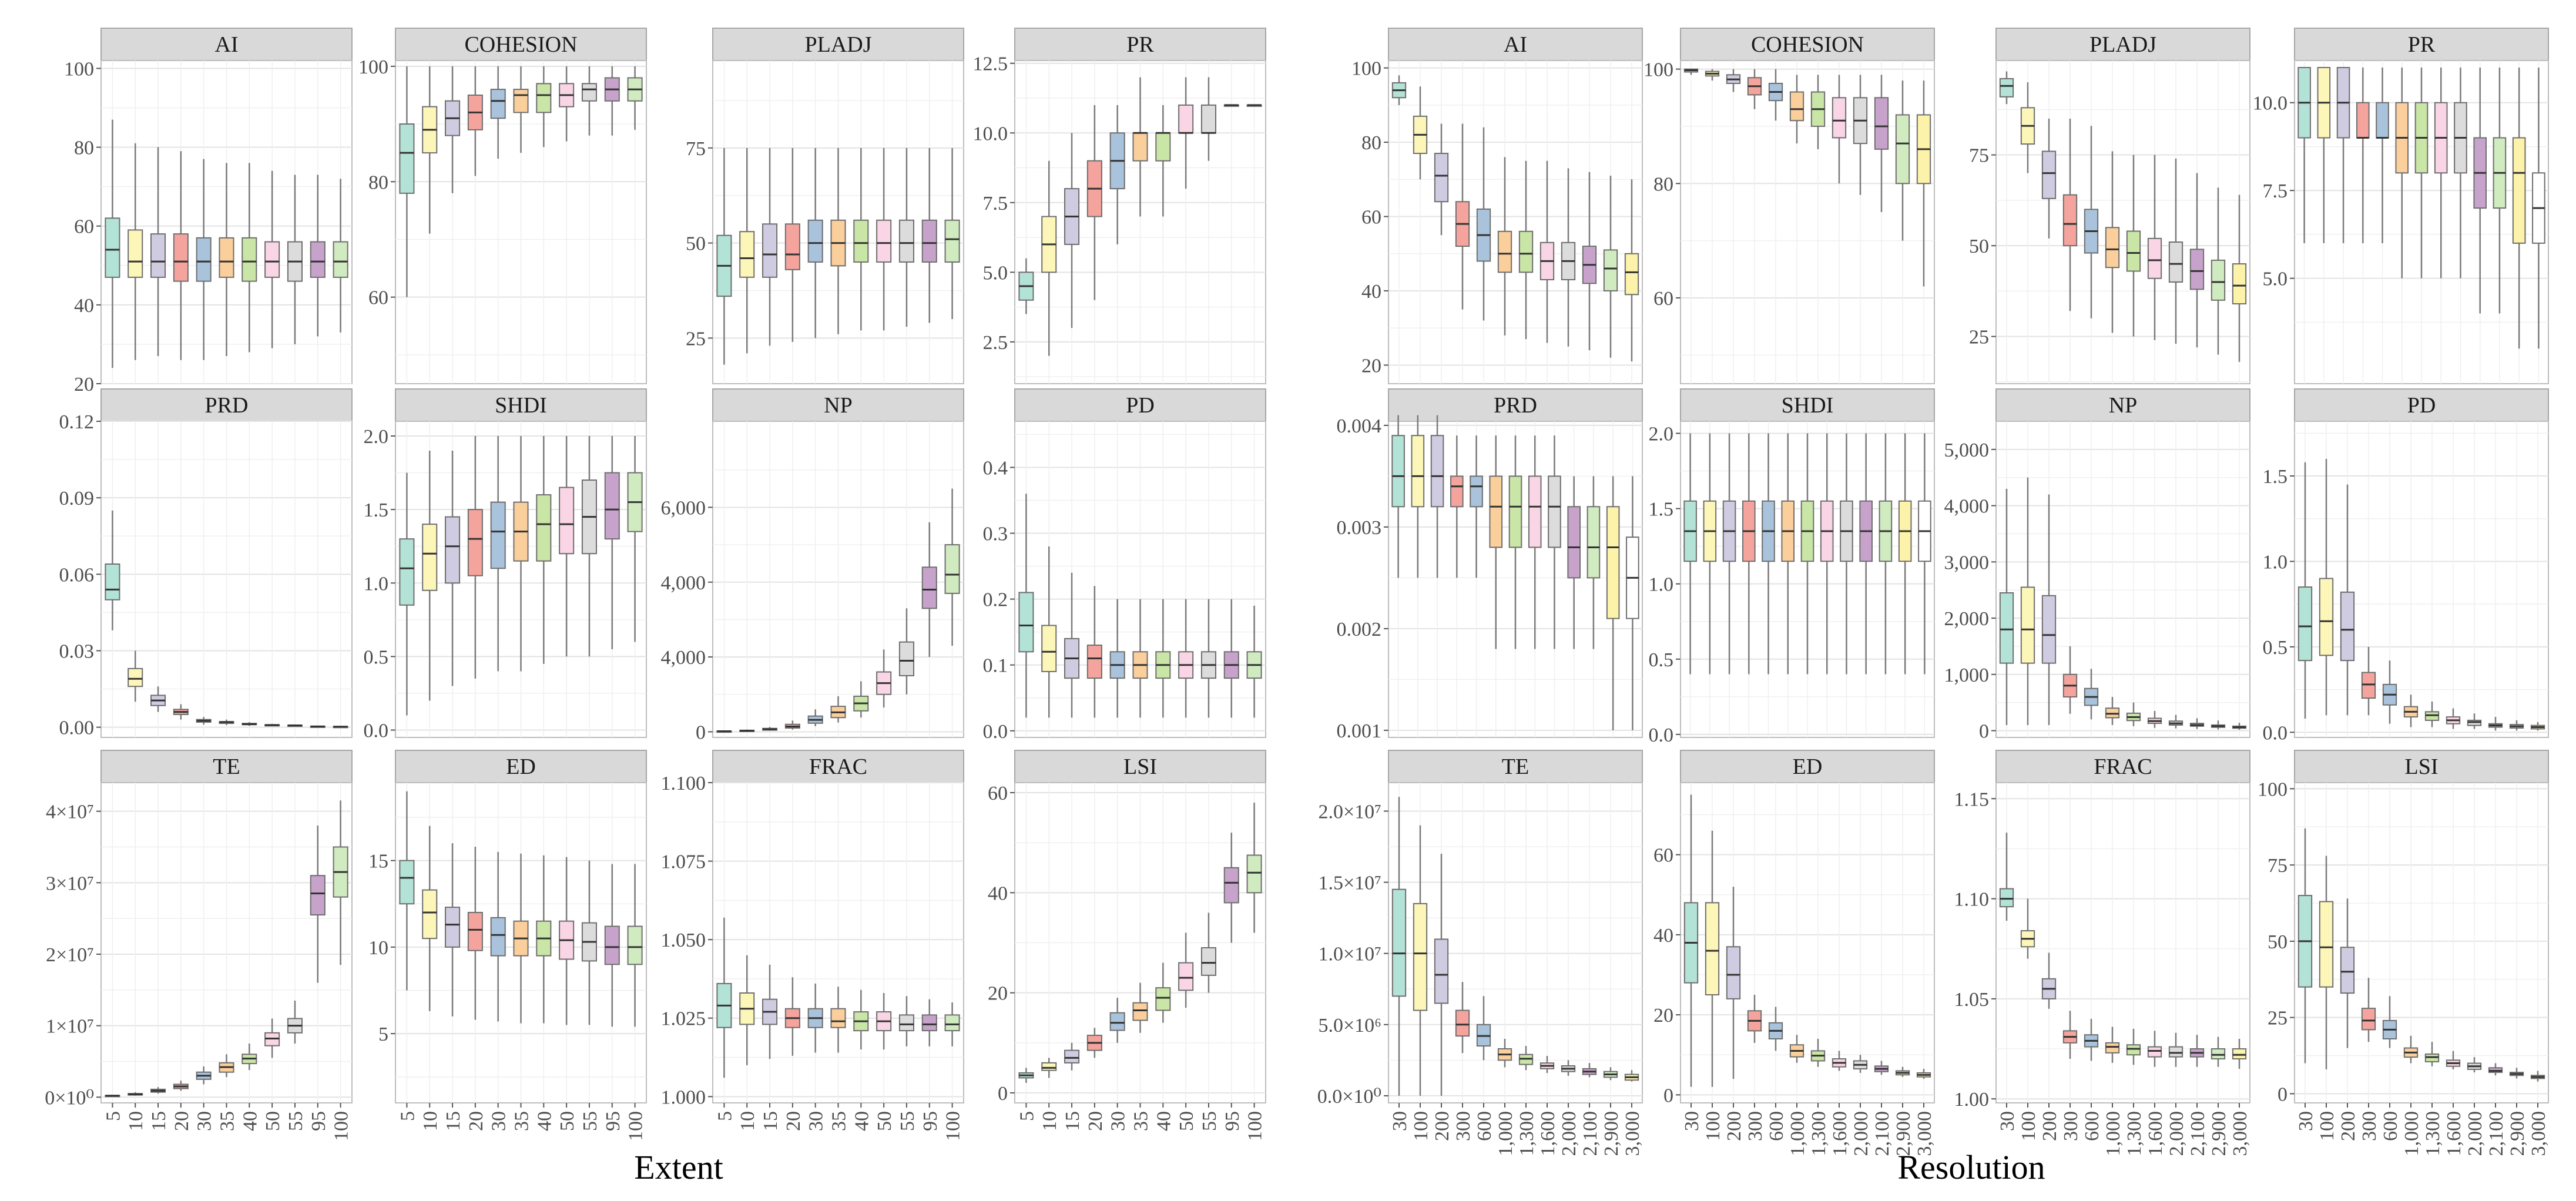  I want to click on resolution-panel-ai: AI 20 40 60 80 100, so click(1497, 206).